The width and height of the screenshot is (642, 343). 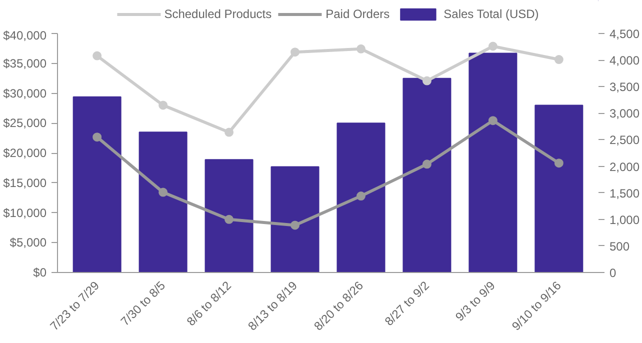 What do you see at coordinates (74, 306) in the screenshot?
I see `x-tick-label: 7/23 to 7/29` at bounding box center [74, 306].